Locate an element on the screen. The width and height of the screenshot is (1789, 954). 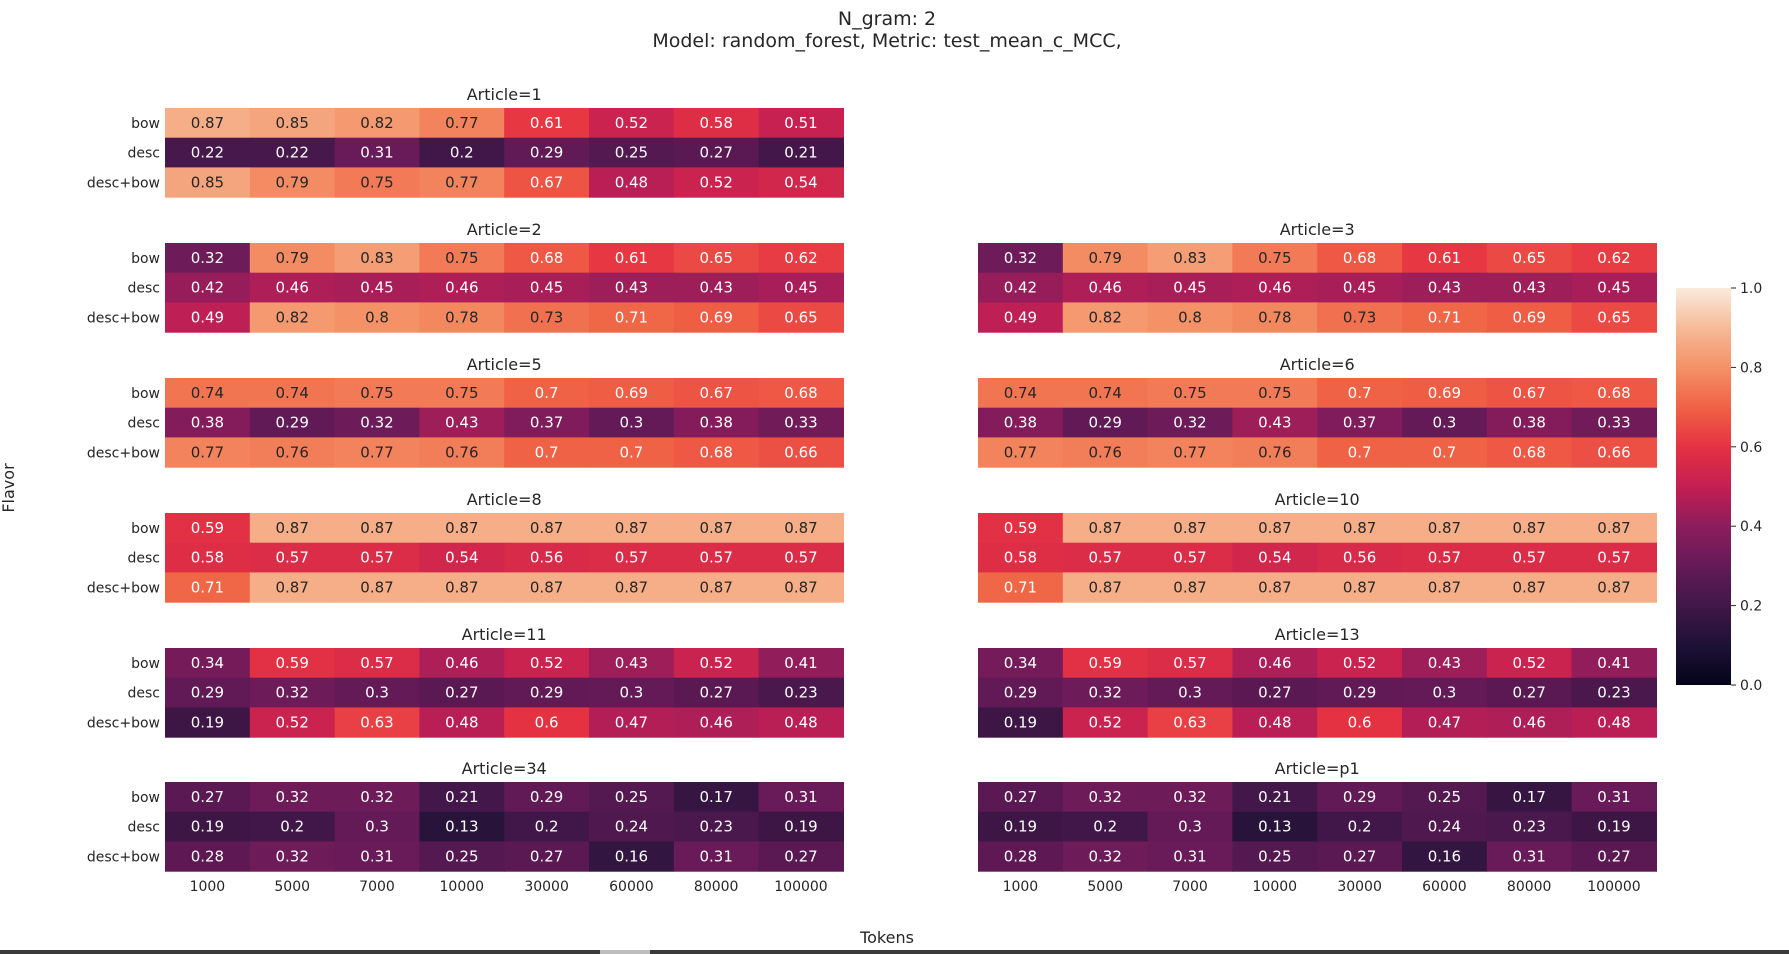
colorbar-tick-label: 0.0 is located at coordinates (1751, 686).